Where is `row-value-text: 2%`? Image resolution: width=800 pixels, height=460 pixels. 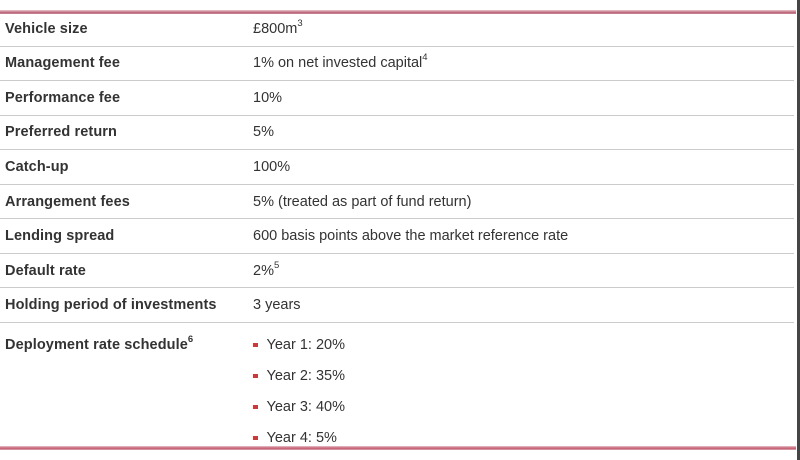
row-value-text: 2% is located at coordinates (263, 270).